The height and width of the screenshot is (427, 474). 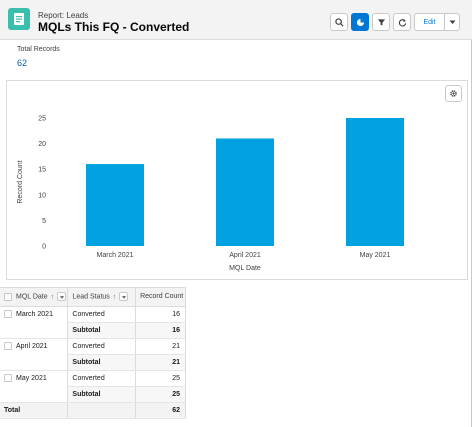 What do you see at coordinates (63, 15) in the screenshot?
I see `report-type-label: Report: Leads` at bounding box center [63, 15].